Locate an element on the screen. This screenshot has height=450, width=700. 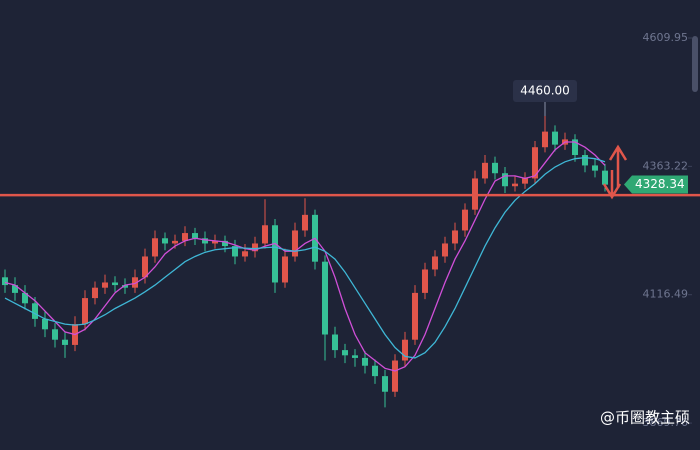
last-price-label: 4328.34 is located at coordinates (660, 184).